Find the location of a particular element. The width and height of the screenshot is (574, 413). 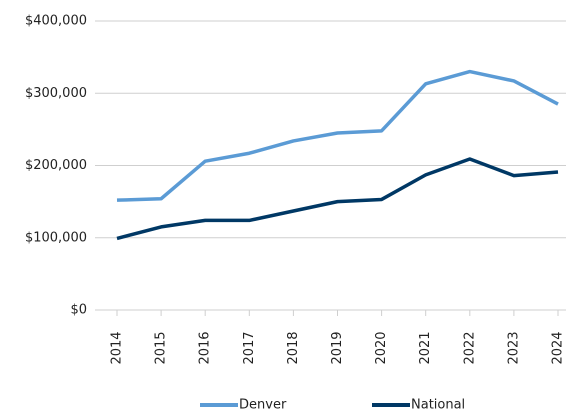

x-tick-label: 2024 is located at coordinates (558, 347).